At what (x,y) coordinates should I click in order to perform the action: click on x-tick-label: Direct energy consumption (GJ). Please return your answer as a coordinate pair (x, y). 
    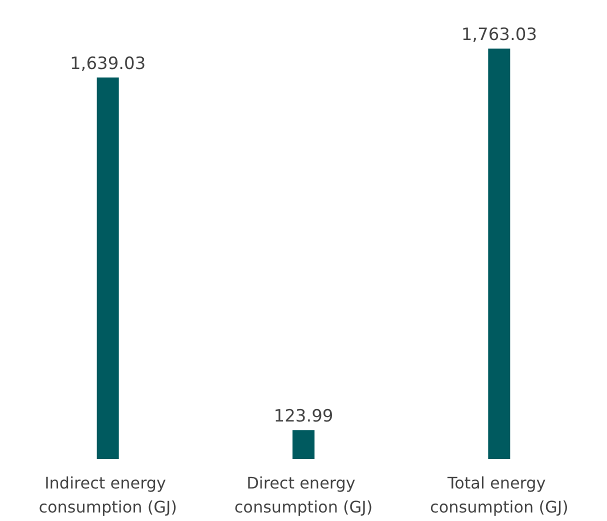
    Looking at the image, I should click on (303, 495).